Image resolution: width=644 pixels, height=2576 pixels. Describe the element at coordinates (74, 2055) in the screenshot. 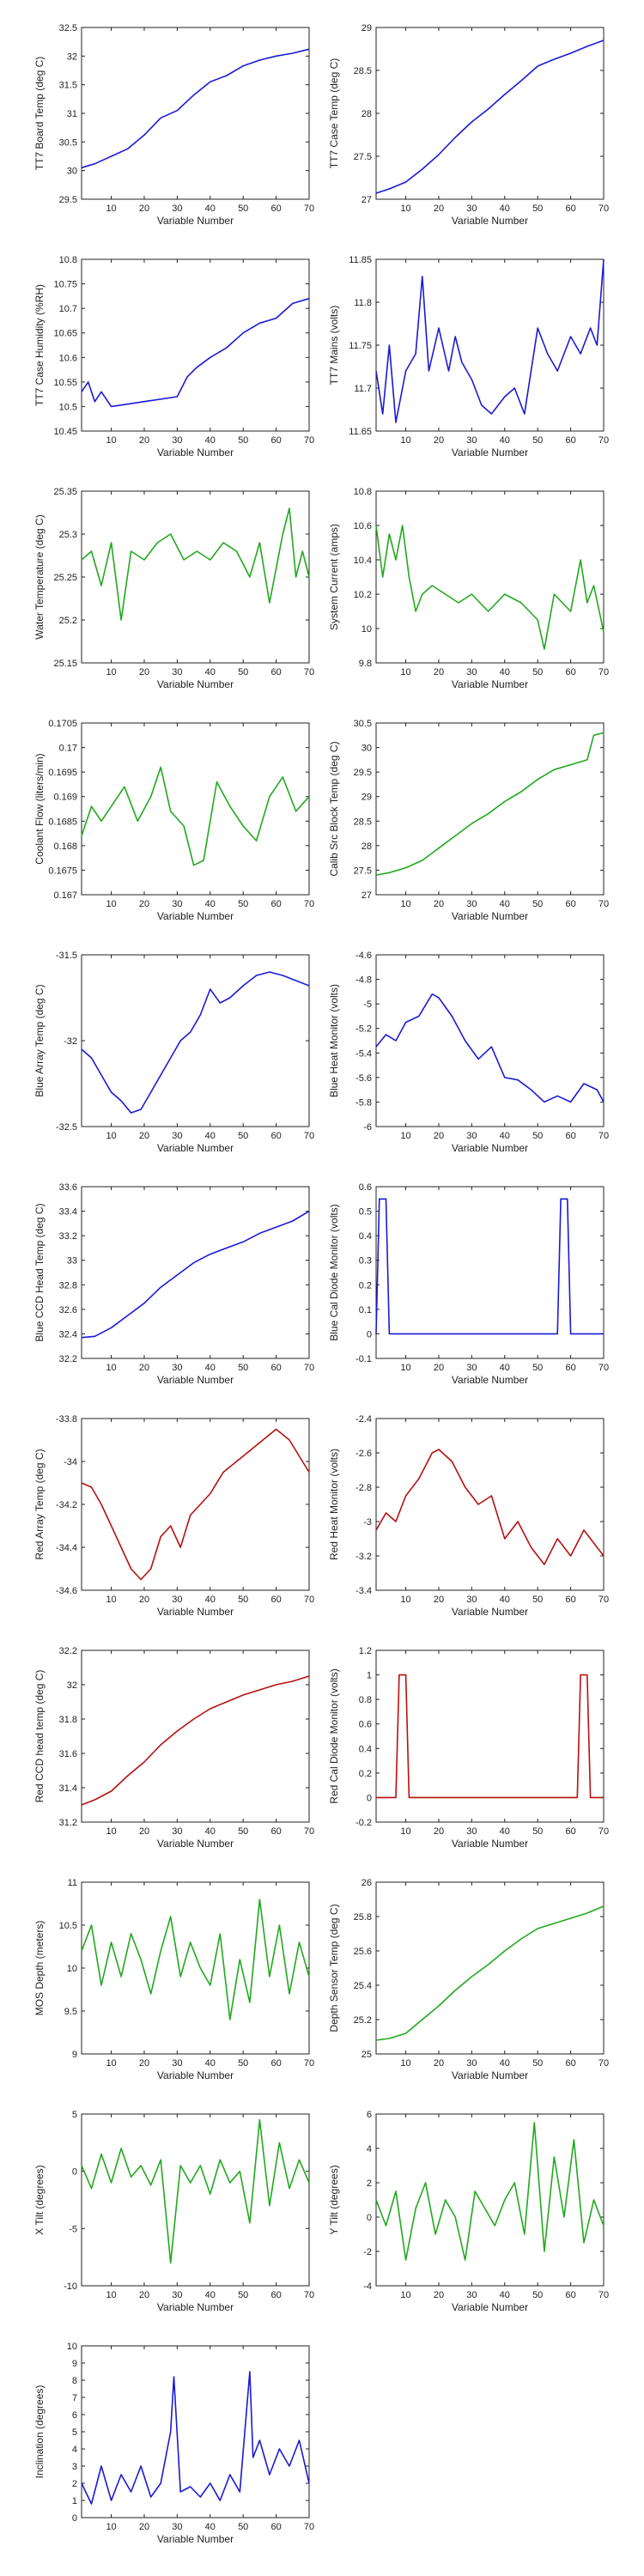

I see `y-tick-label: 9` at that location.